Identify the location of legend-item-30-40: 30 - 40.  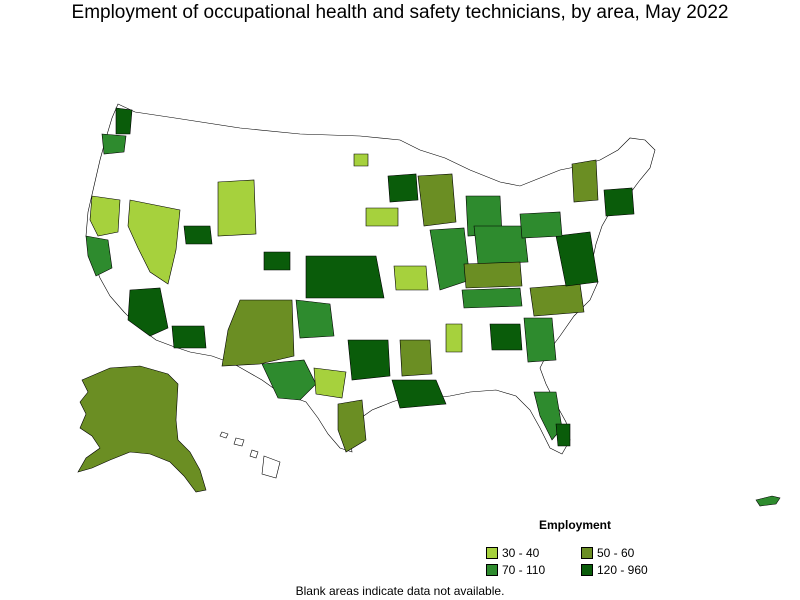
(533, 553).